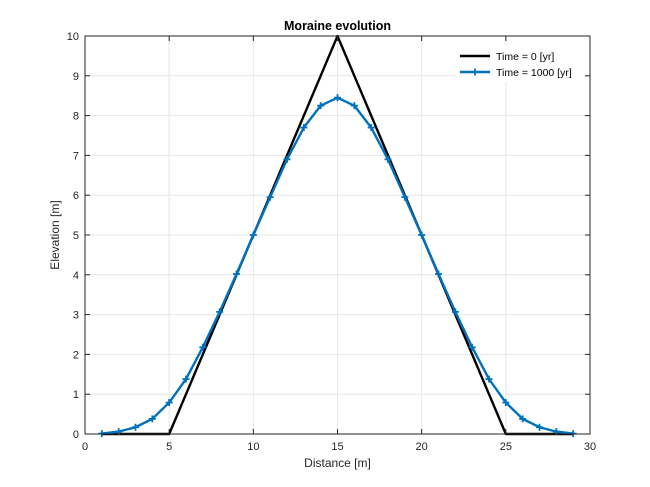 The image size is (650, 487). I want to click on x-tick-label: 10, so click(253, 447).